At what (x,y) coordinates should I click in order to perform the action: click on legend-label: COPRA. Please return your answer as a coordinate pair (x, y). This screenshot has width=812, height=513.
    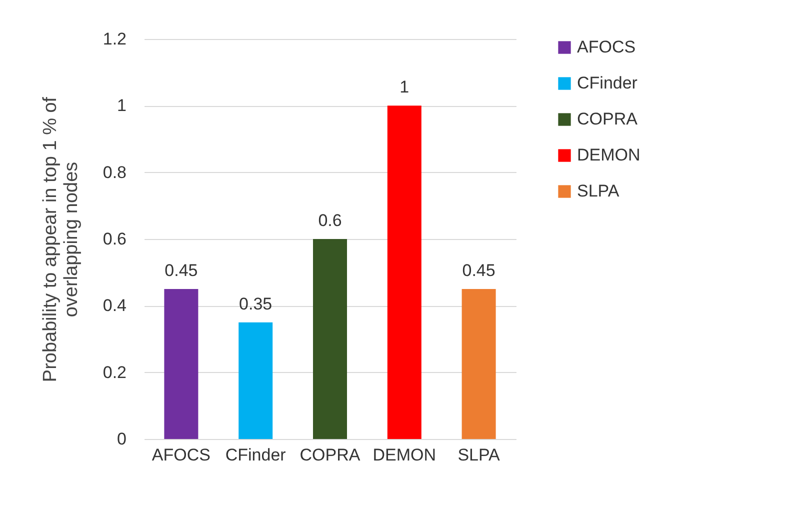
    Looking at the image, I should click on (607, 119).